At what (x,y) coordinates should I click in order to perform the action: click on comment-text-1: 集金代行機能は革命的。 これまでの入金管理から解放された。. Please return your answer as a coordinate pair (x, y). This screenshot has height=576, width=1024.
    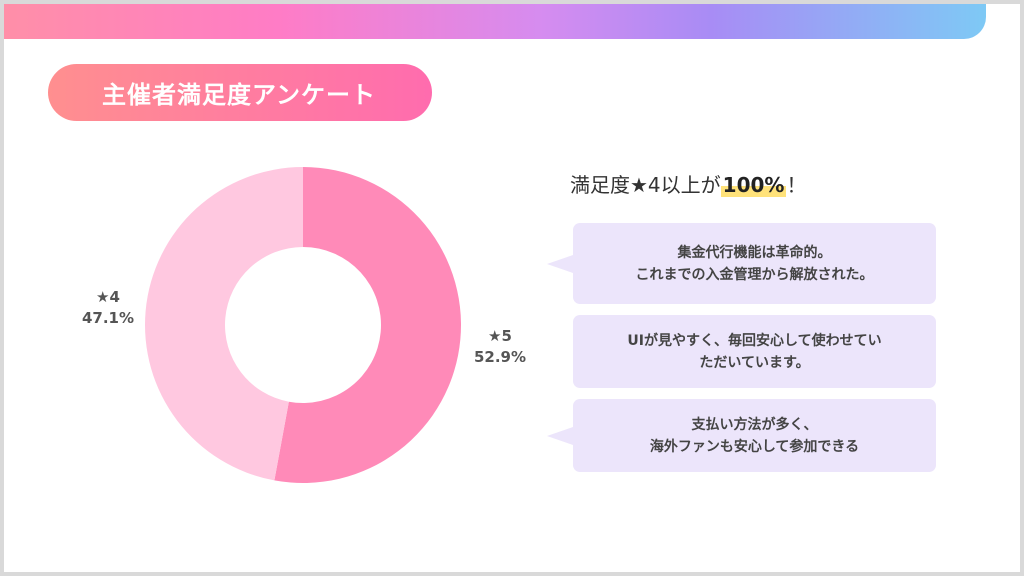
    Looking at the image, I should click on (754, 263).